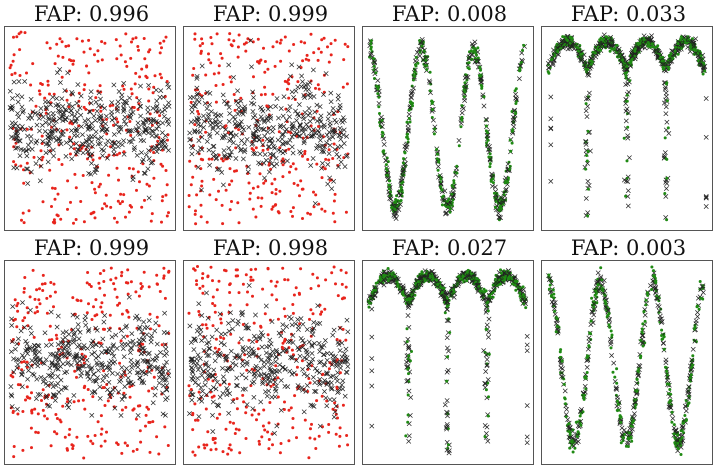  Describe the element at coordinates (270, 248) in the screenshot. I see `panel-title: FAP: 0.998` at that location.